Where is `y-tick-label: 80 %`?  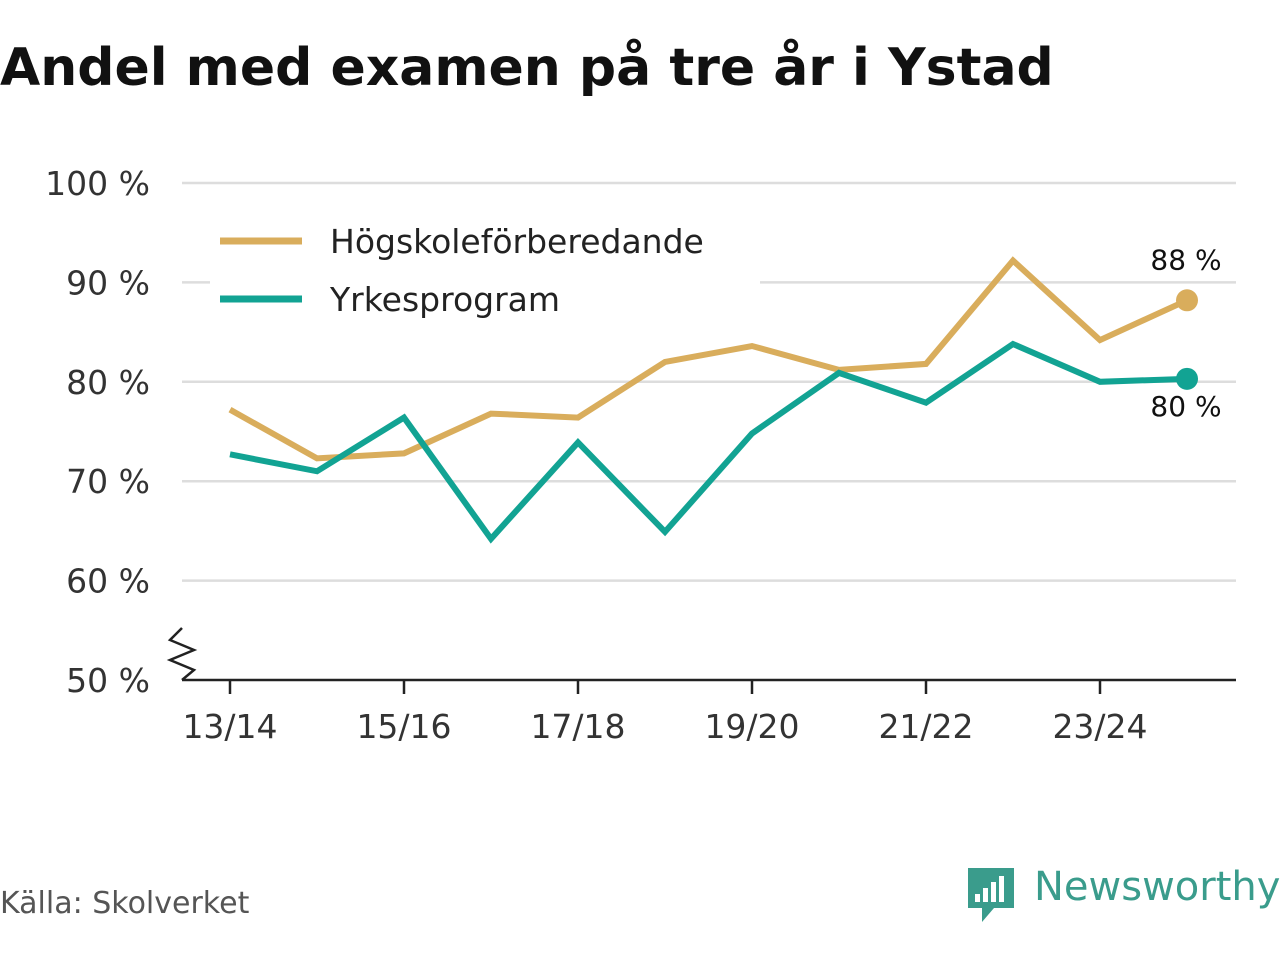
y-tick-label: 80 % is located at coordinates (108, 382).